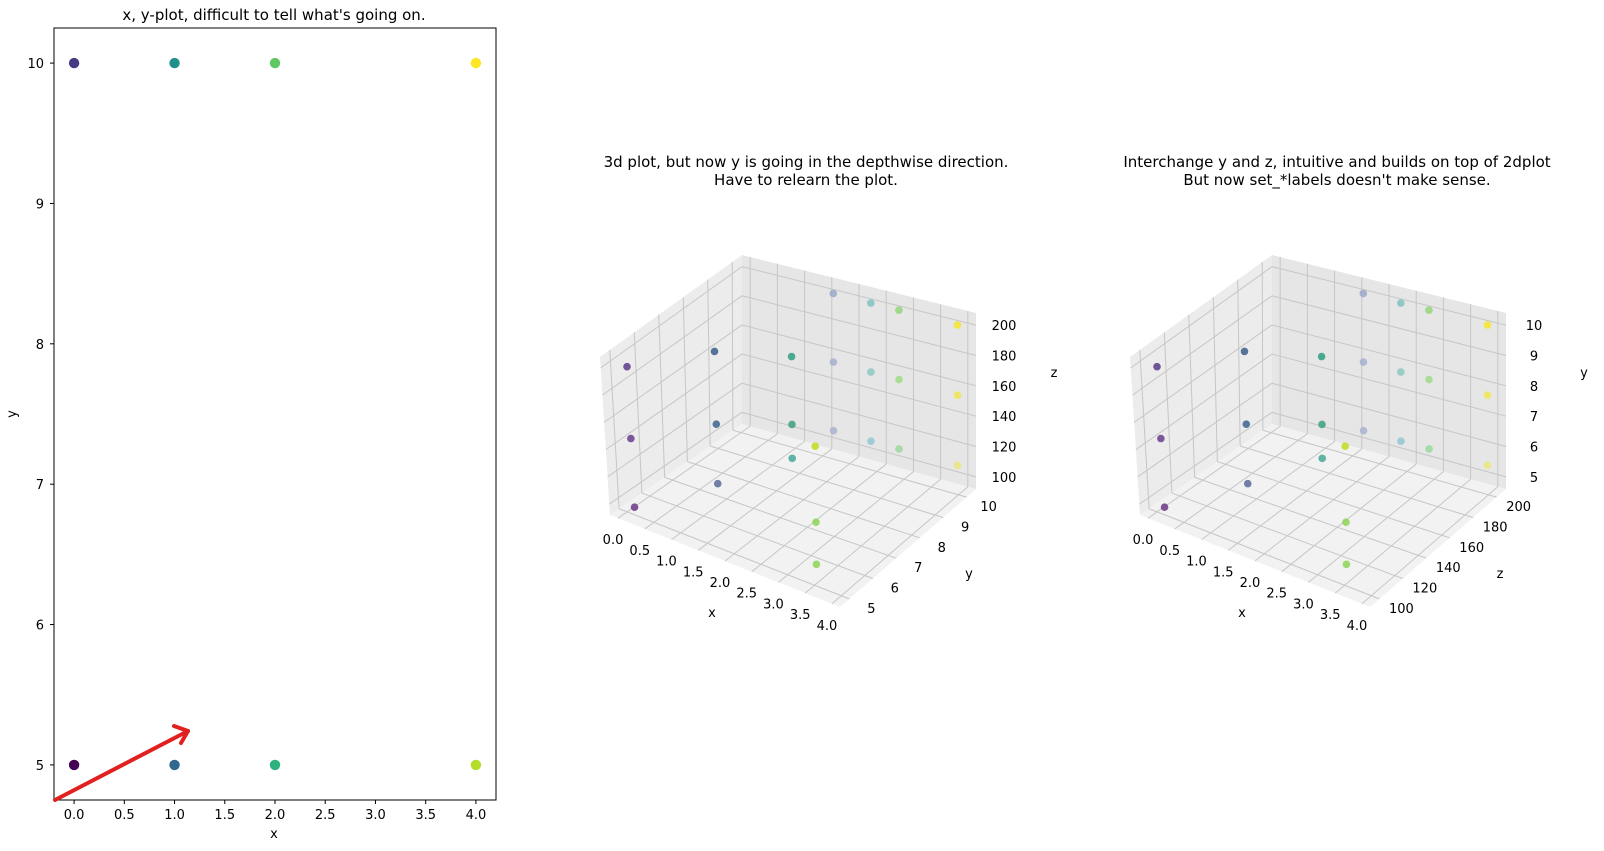  What do you see at coordinates (40, 204) in the screenshot?
I see `xy-y-tick-label: 9` at bounding box center [40, 204].